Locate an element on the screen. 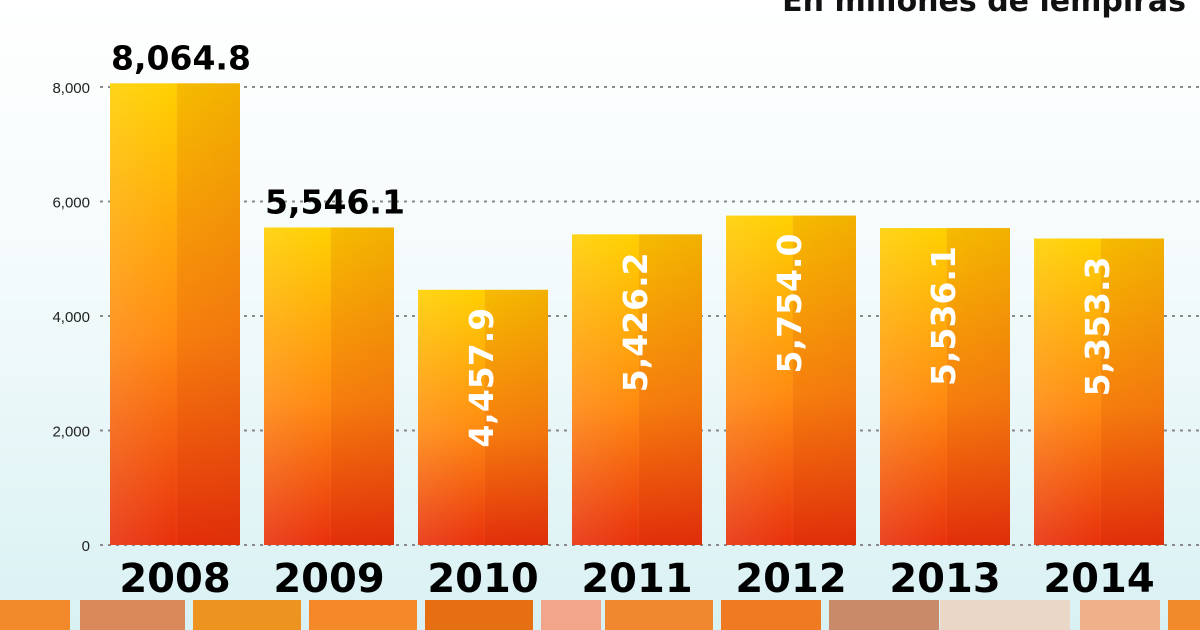 The image size is (1200, 630). data-label-2010: 4,457.9 is located at coordinates (481, 378).